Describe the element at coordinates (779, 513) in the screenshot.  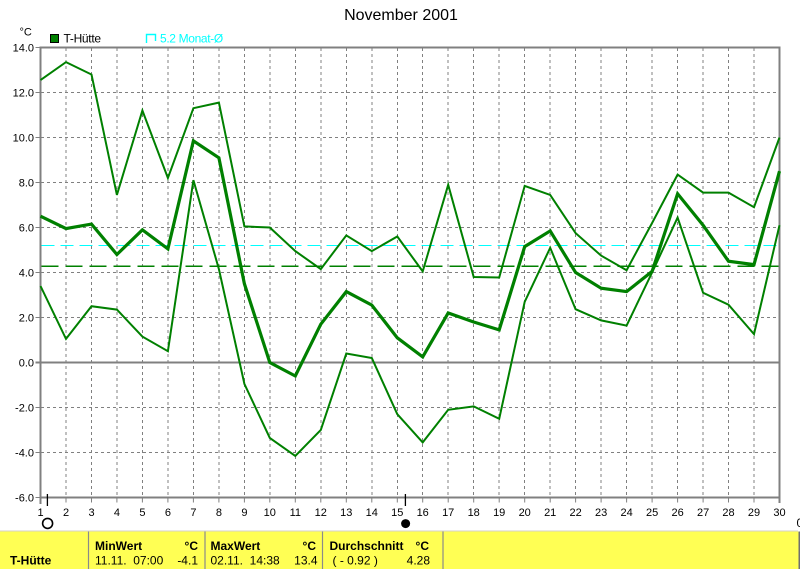
I see `svg-text: 30` at that location.